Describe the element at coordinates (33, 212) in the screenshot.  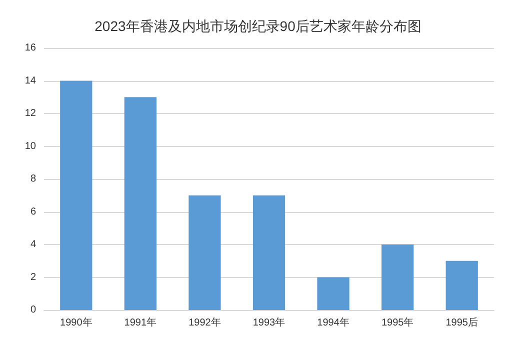
I see `y-tick-label: 6` at that location.